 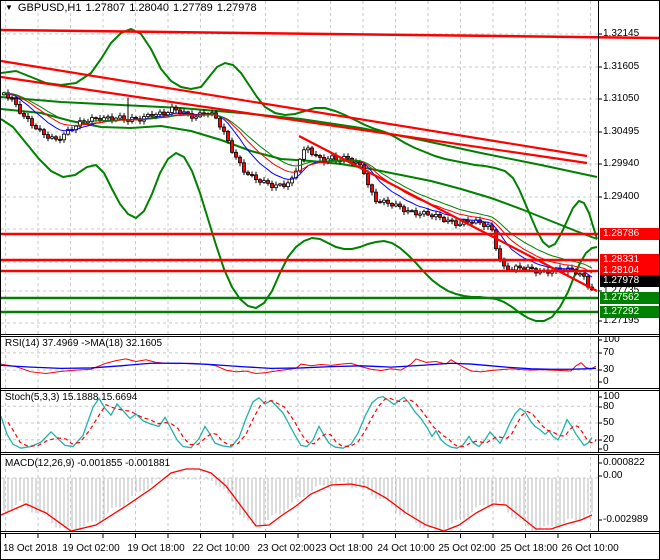 I want to click on stoch-axis-label: 100, so click(x=611, y=396).